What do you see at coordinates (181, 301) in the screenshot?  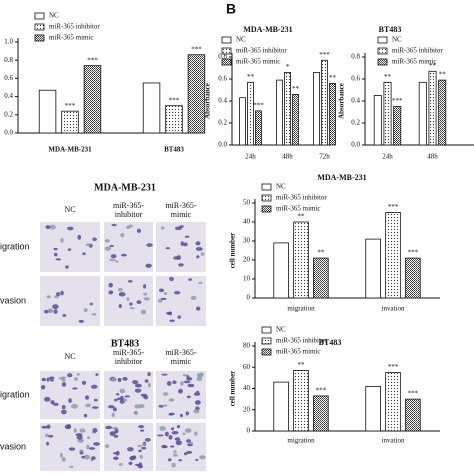 I see `micrograph` at bounding box center [181, 301].